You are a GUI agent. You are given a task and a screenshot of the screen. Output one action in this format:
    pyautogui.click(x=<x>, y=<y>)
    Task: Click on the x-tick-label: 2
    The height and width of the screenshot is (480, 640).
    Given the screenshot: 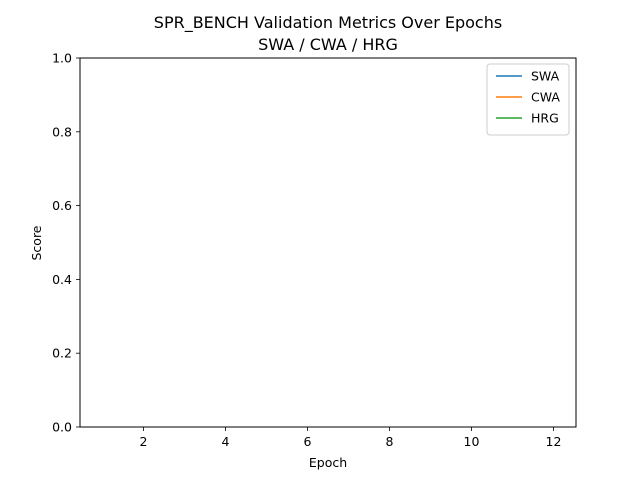 What is the action you would take?
    pyautogui.click(x=144, y=441)
    